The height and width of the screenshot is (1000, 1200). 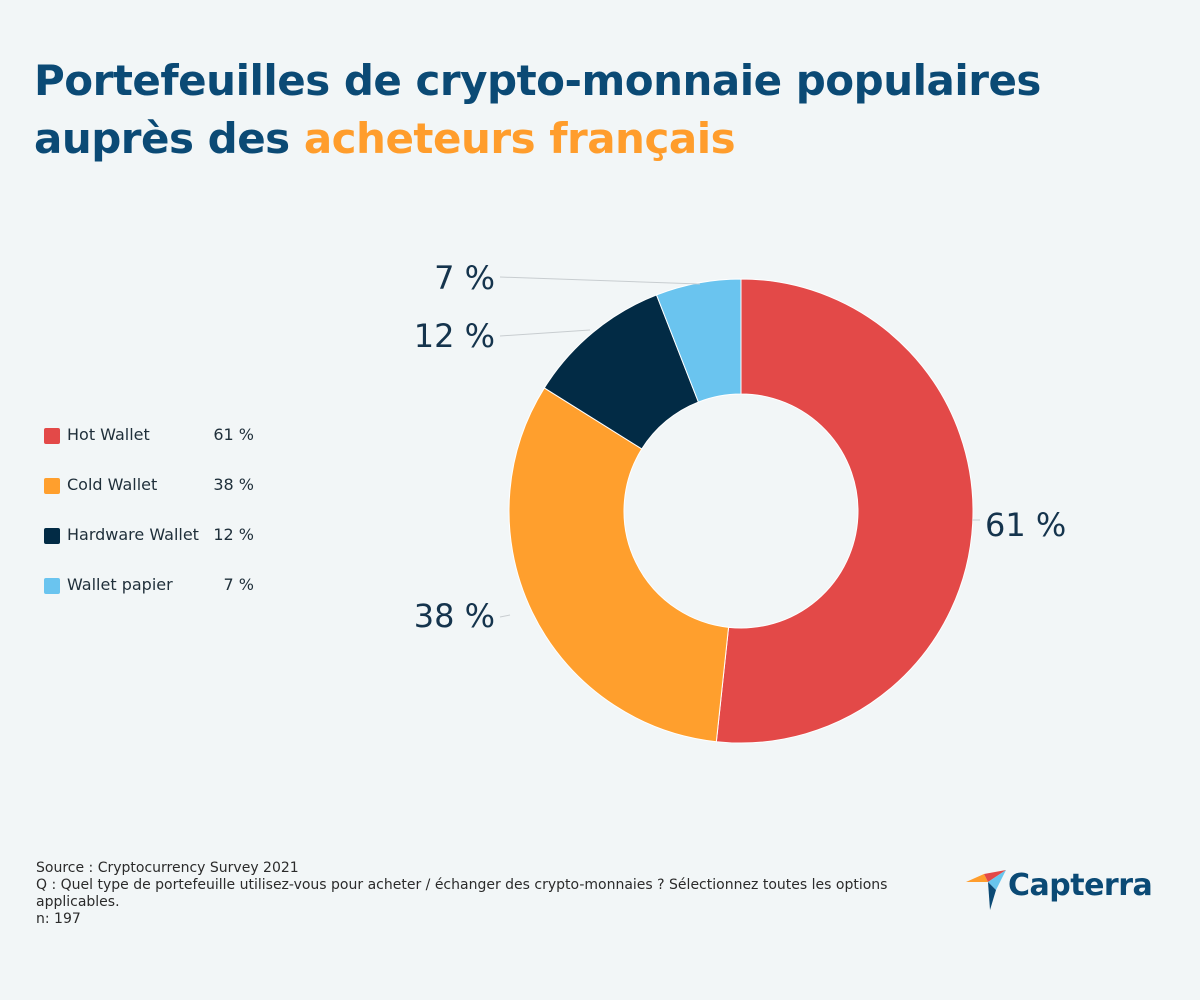 I want to click on legend-label: Cold Wallet, so click(x=112, y=484).